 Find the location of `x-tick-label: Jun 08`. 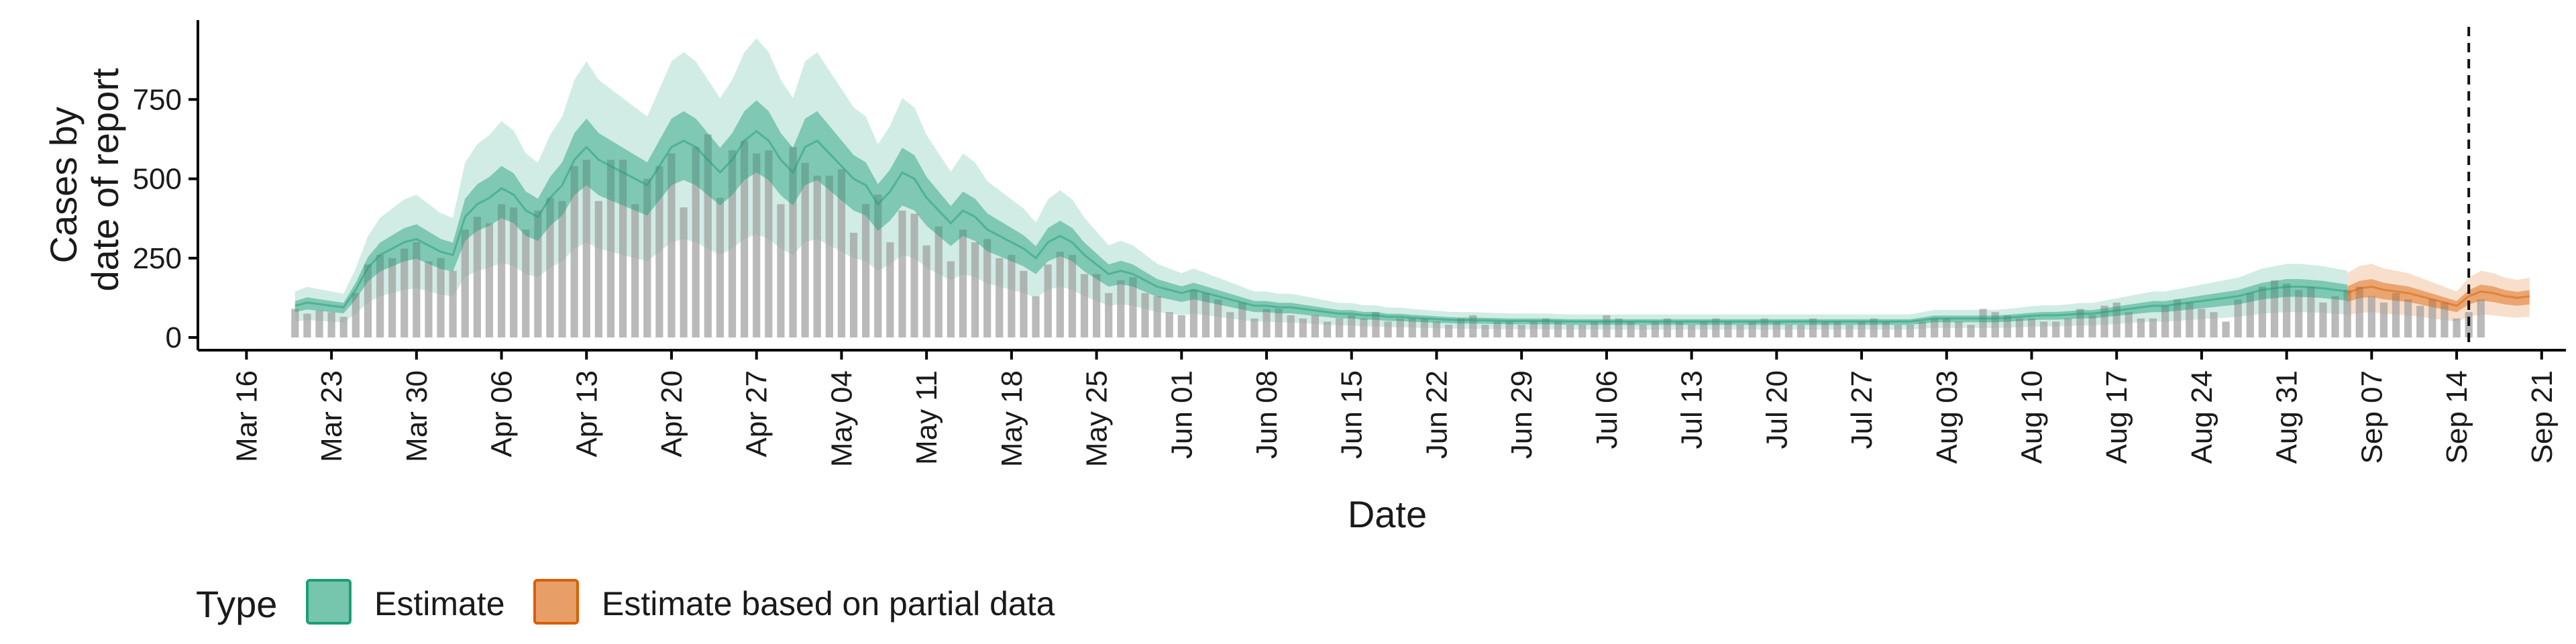

x-tick-label: Jun 08 is located at coordinates (1266, 414).